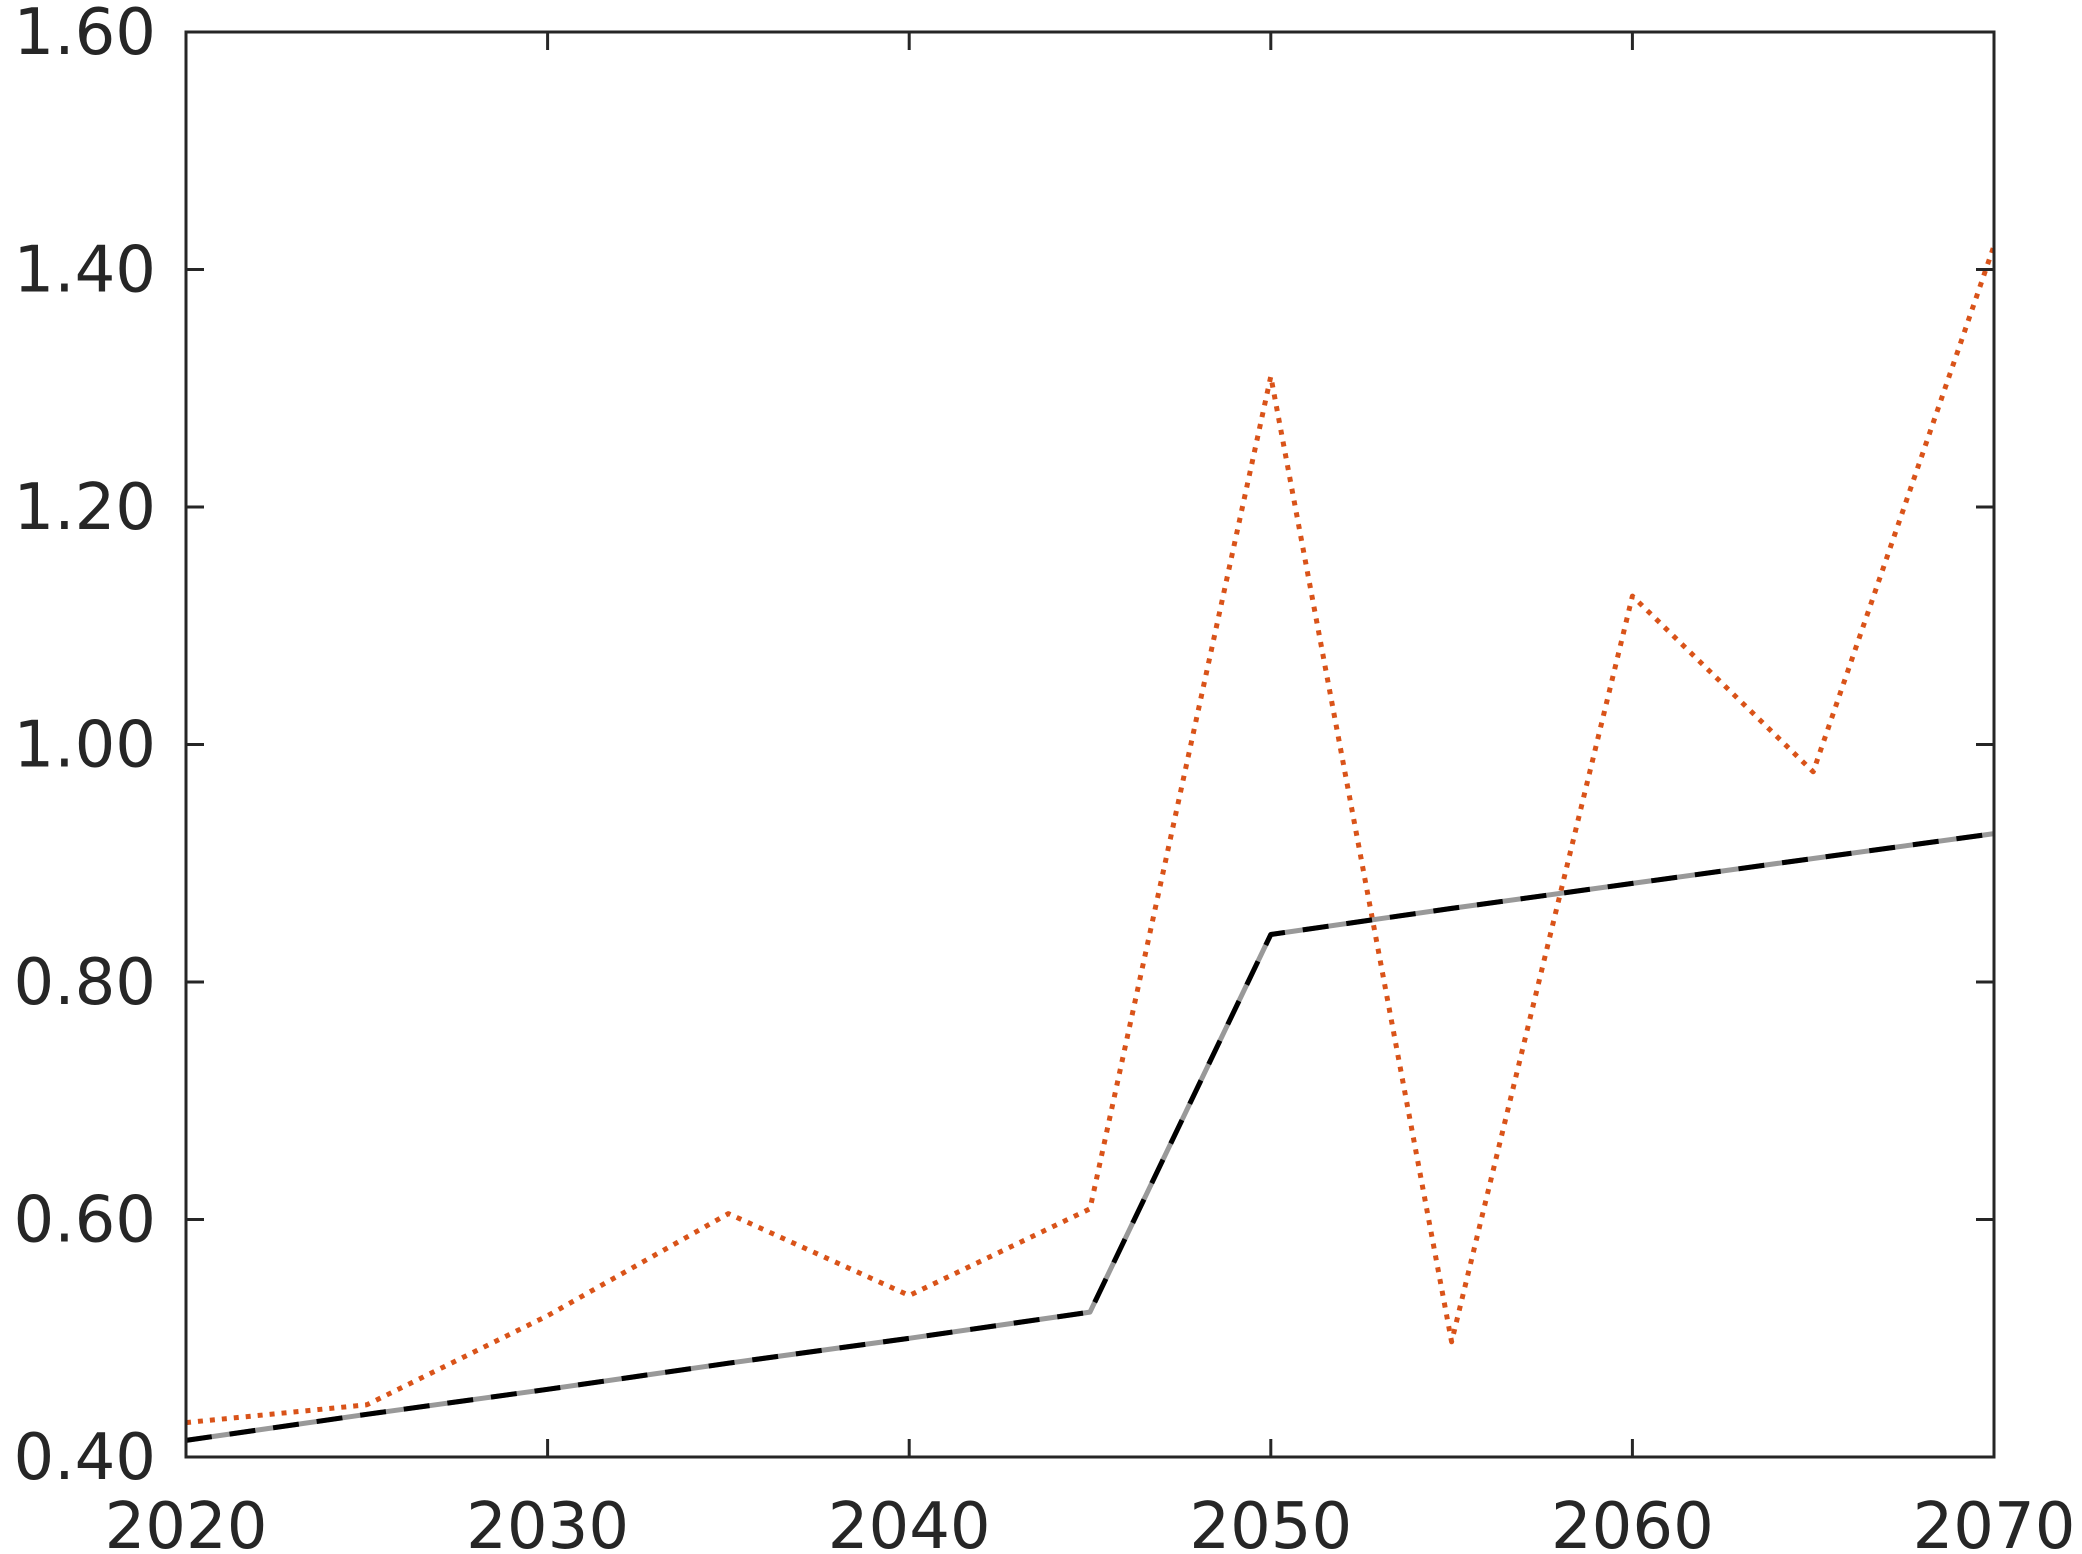  Describe the element at coordinates (1994, 1522) in the screenshot. I see `x-tick-label: 2070` at that location.